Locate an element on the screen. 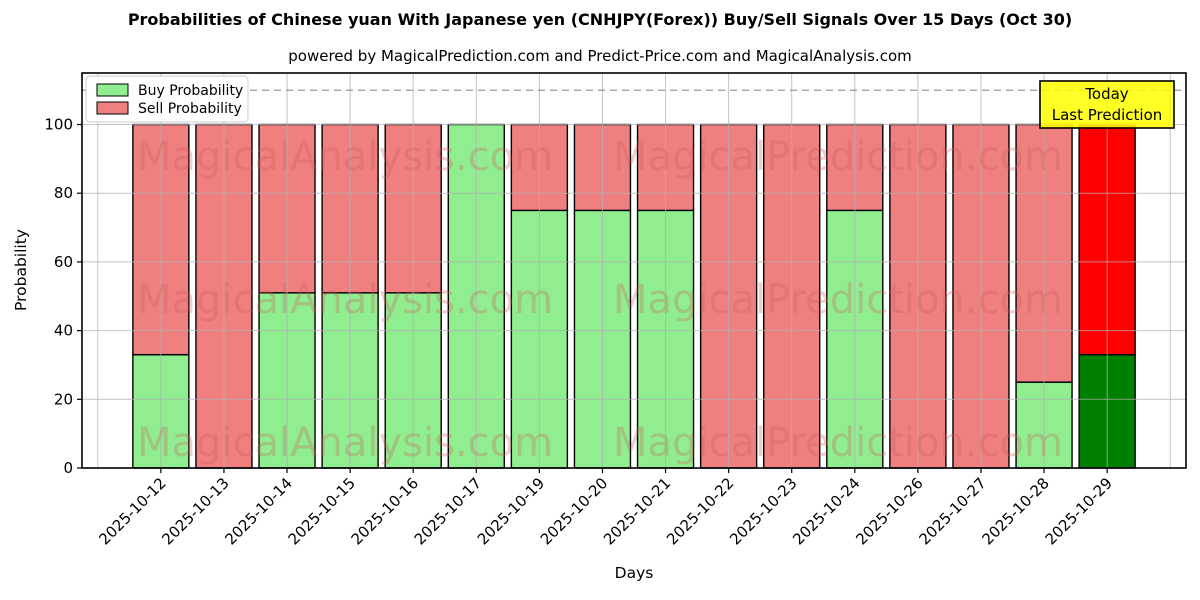  x-tick-label: 2025-10-14 is located at coordinates (258, 511).